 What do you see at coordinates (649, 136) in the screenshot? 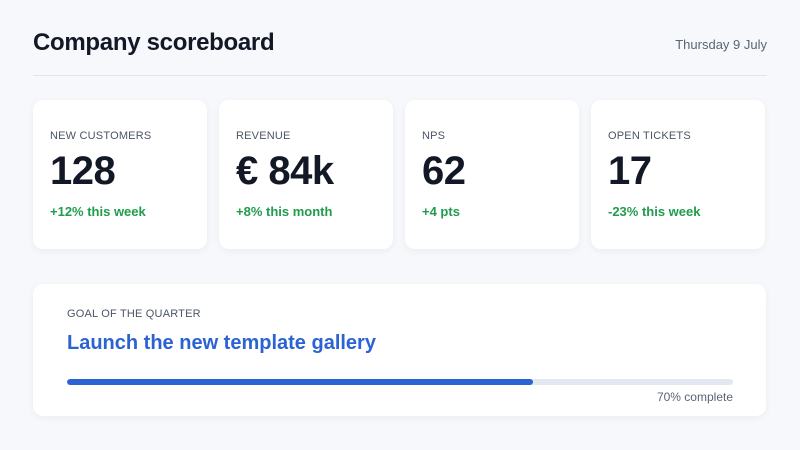
I see `metric-label: Open tickets` at bounding box center [649, 136].